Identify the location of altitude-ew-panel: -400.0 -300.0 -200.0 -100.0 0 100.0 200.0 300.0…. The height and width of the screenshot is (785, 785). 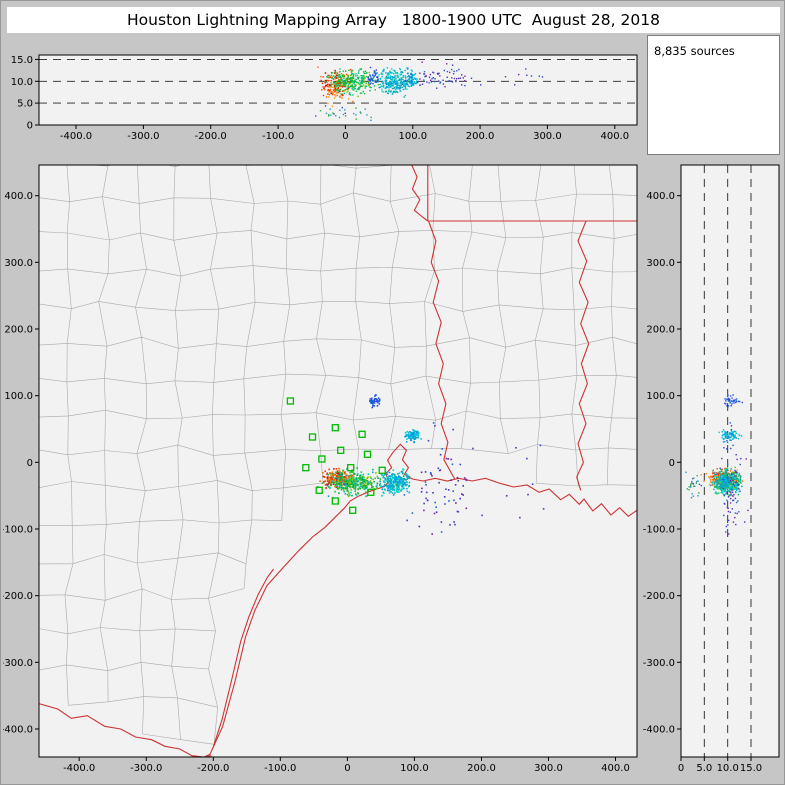
(324, 95).